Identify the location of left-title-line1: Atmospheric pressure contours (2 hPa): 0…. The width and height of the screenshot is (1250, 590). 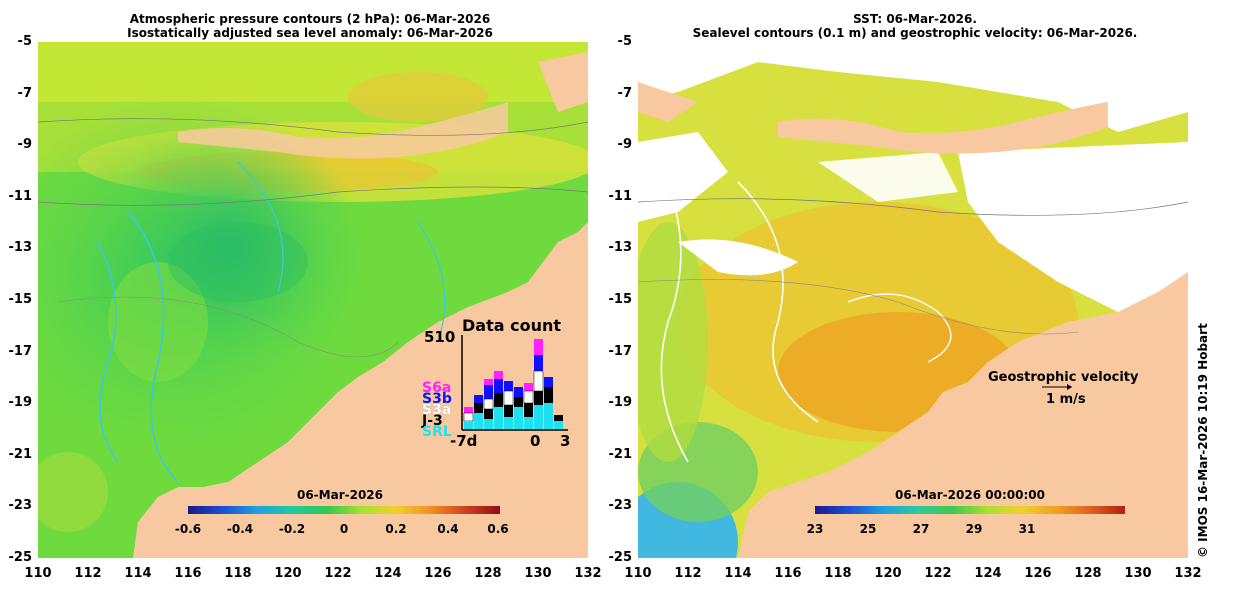
(310, 19).